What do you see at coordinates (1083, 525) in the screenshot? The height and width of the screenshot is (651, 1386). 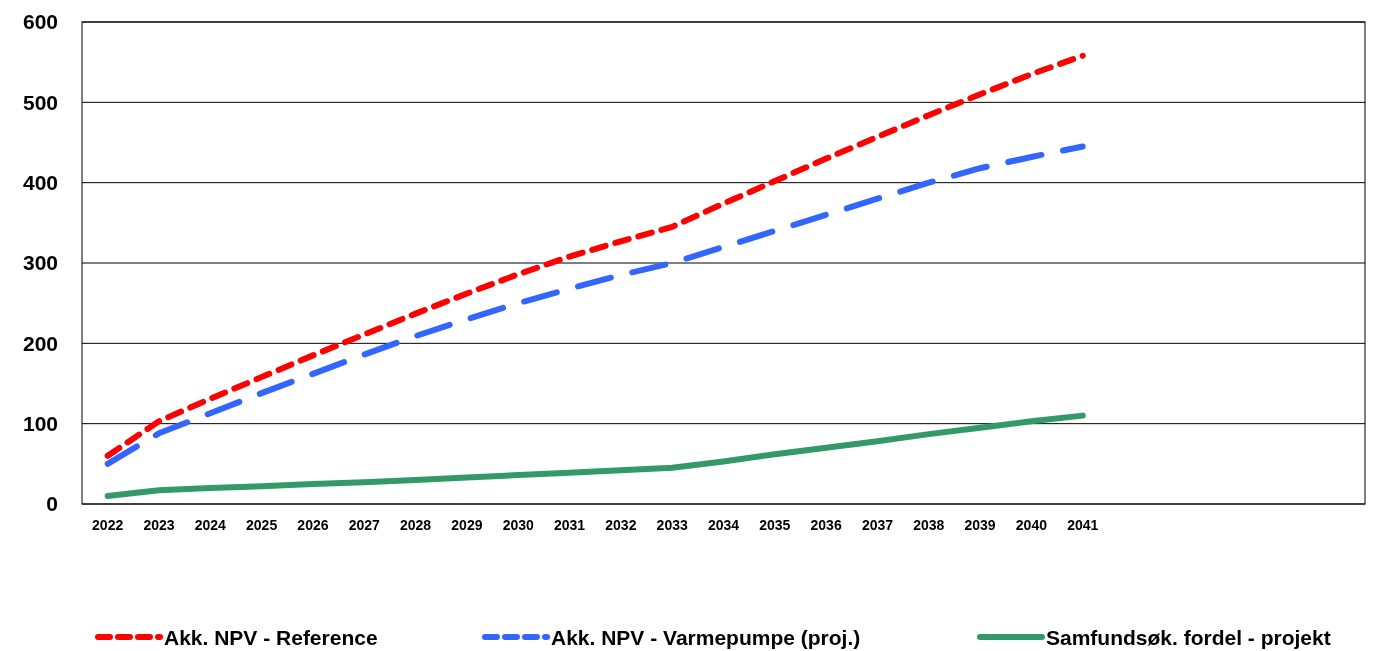 I see `x-tick-label: 2041` at bounding box center [1083, 525].